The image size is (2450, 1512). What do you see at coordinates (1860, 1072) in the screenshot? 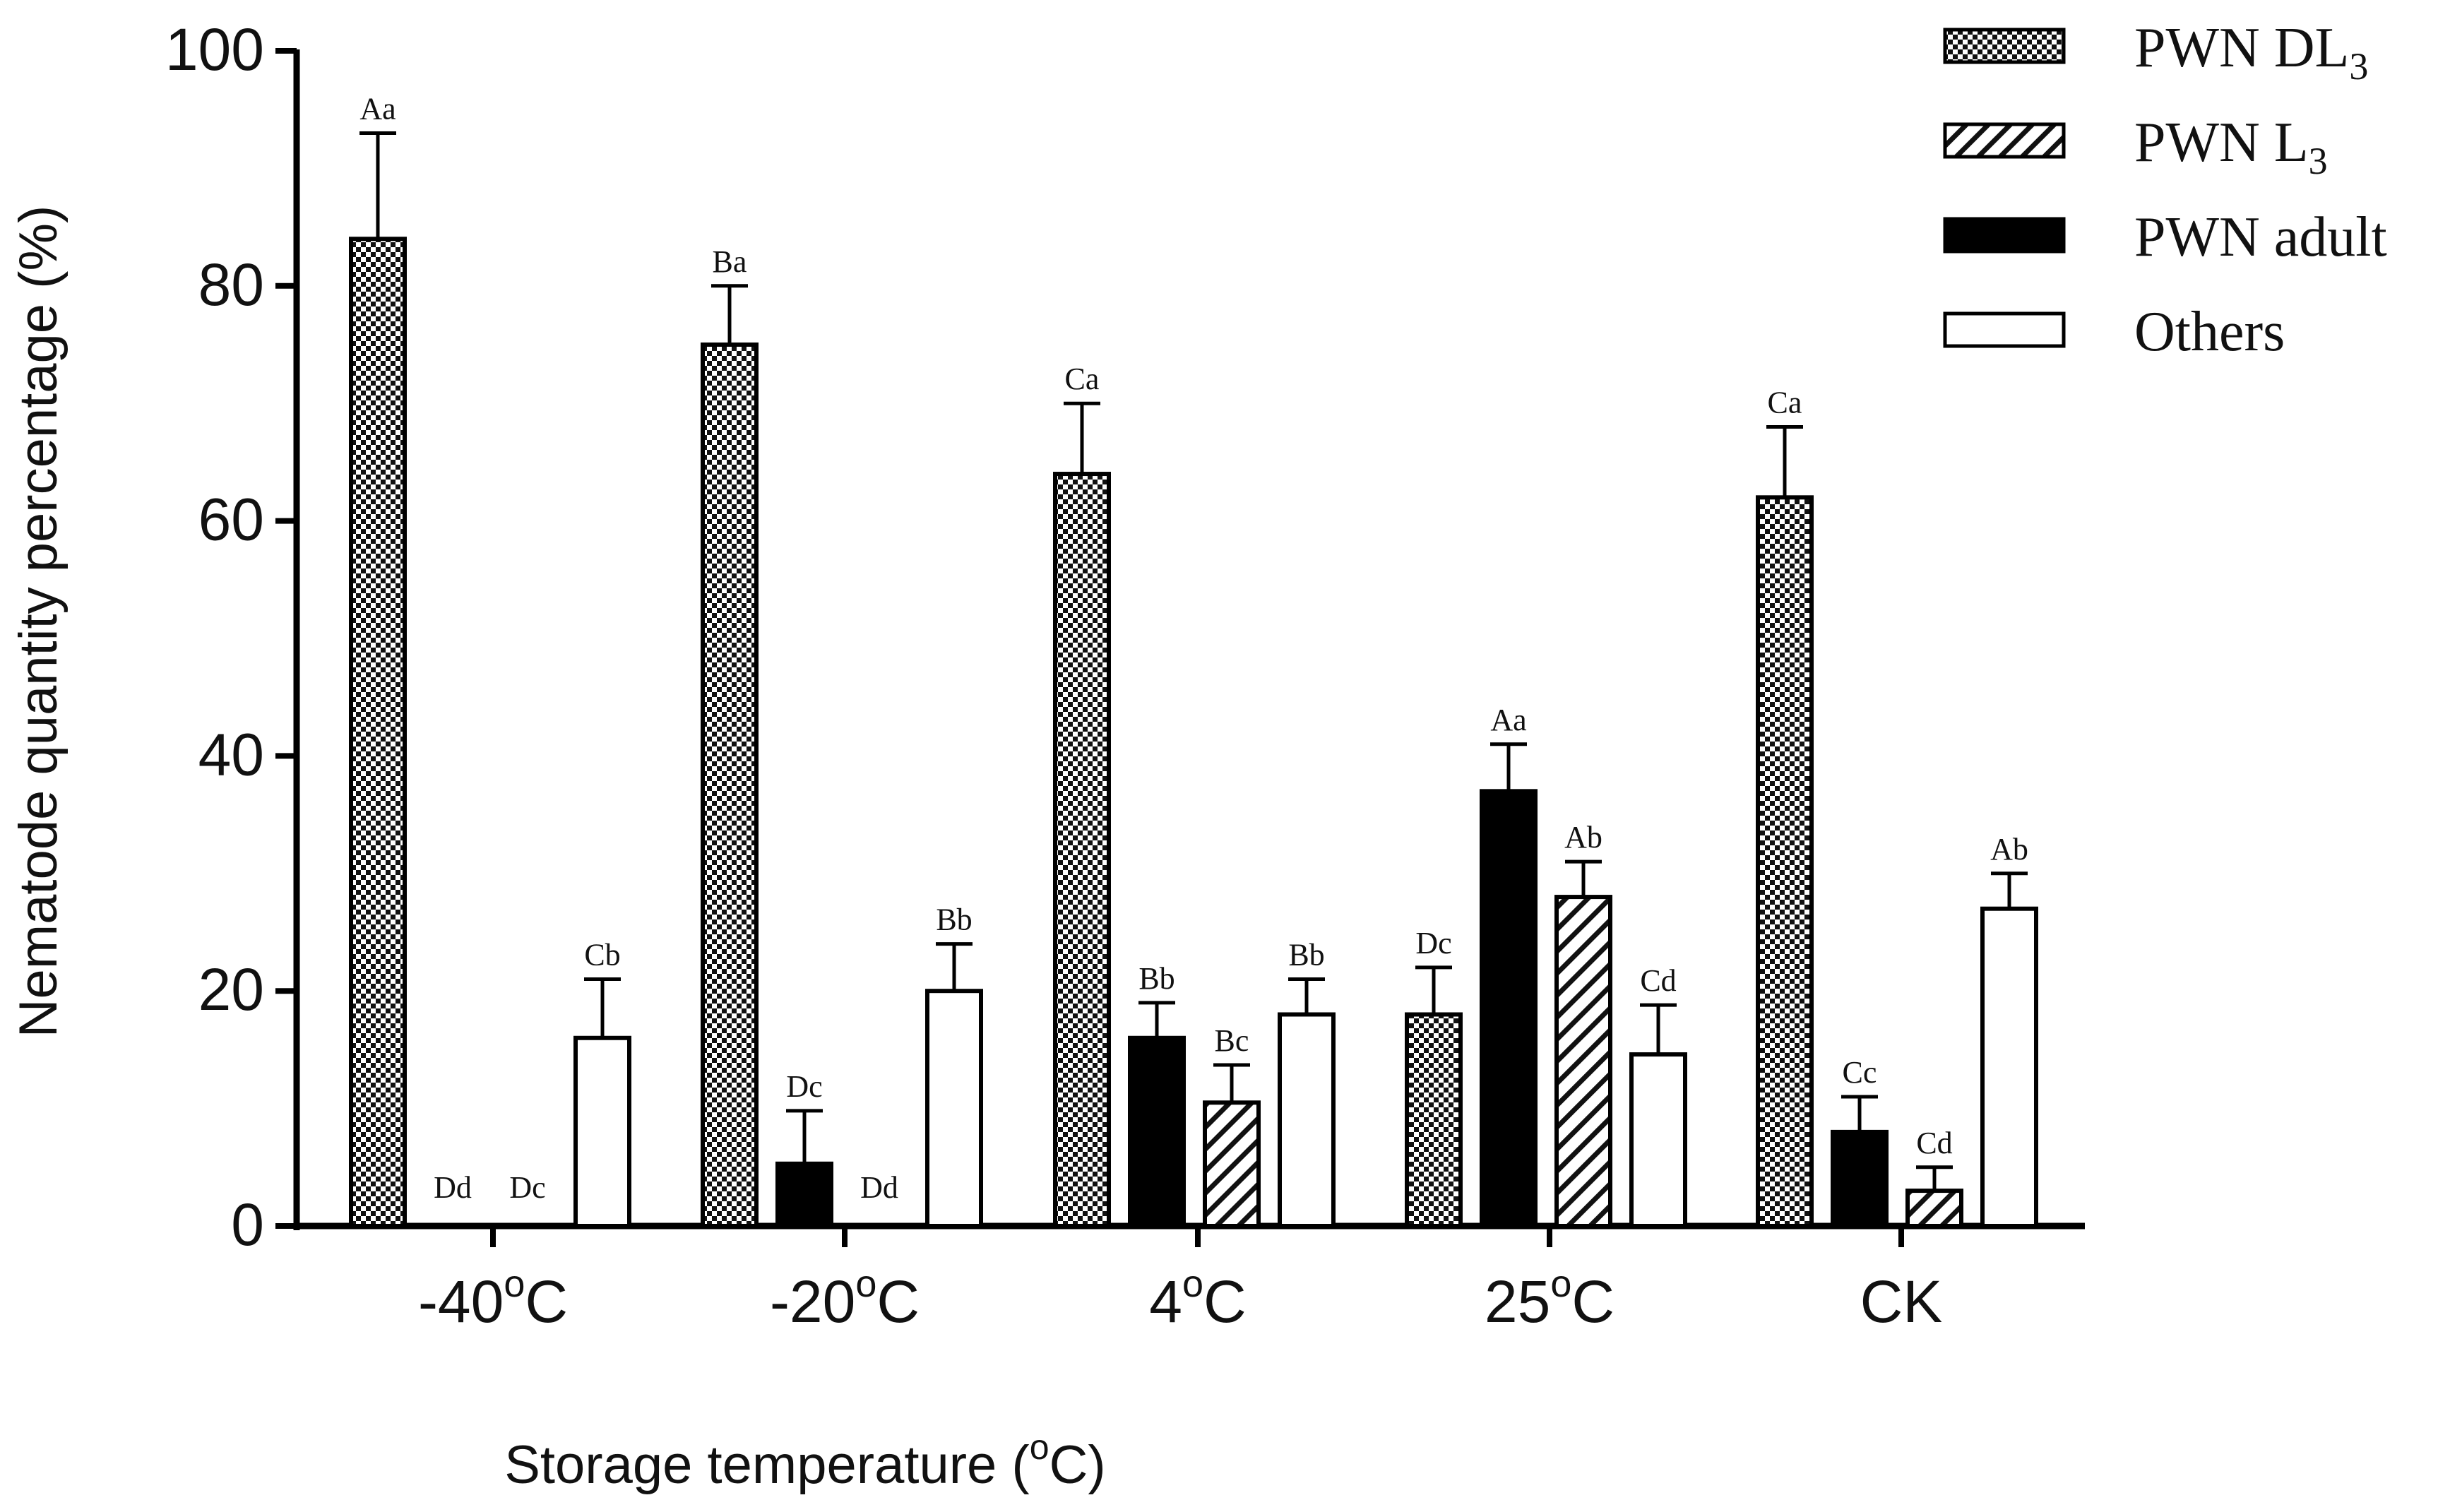
I see `data-label: Cc` at bounding box center [1860, 1072].